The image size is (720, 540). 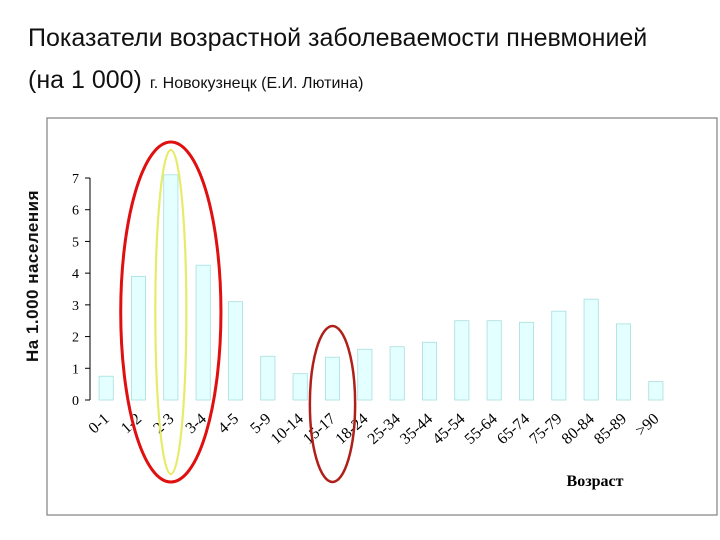 I want to click on y-tick-label: 2, so click(x=75, y=338).